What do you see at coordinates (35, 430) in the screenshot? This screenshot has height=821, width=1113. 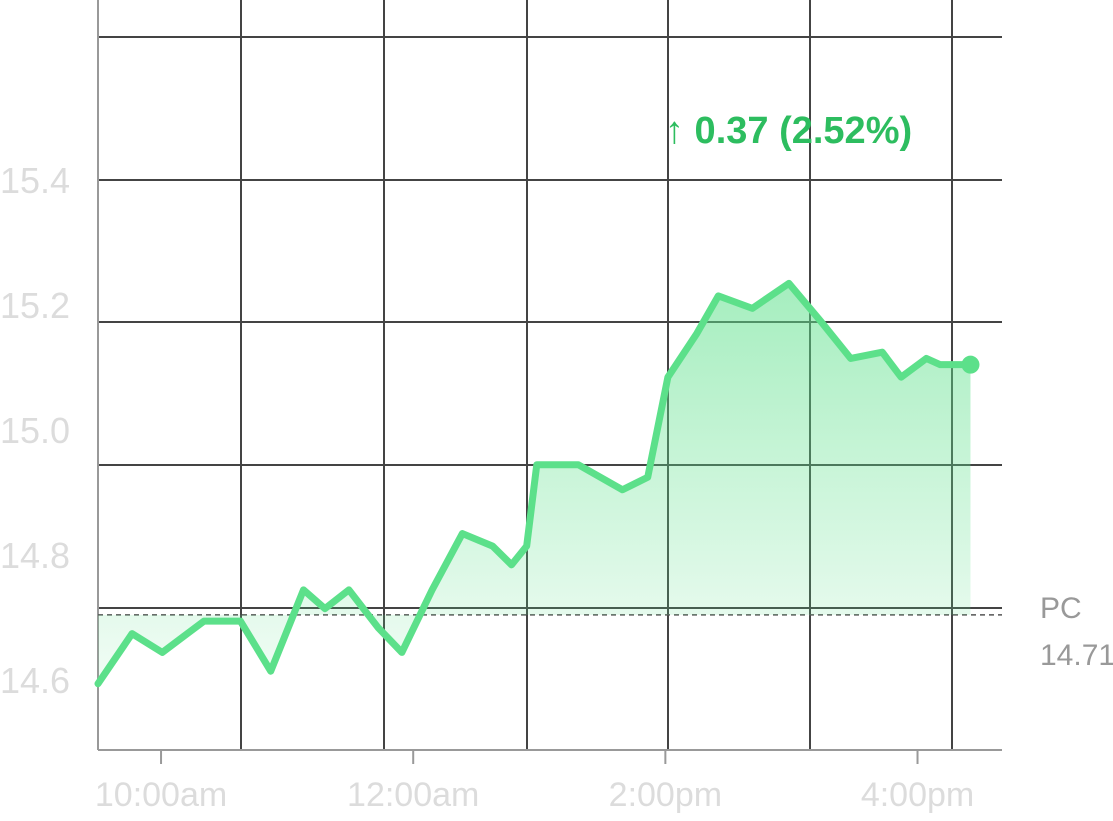 I see `y-tick-label: 15.0` at bounding box center [35, 430].